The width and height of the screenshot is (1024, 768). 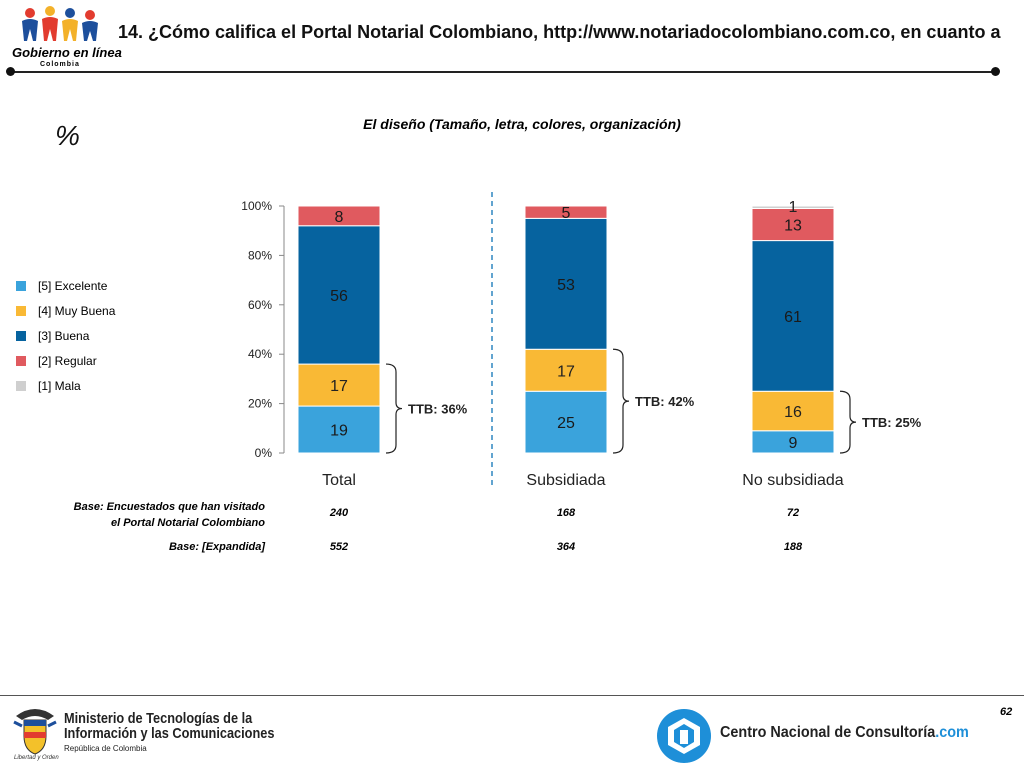 What do you see at coordinates (77, 311) in the screenshot?
I see `legend-label: [4] Muy Buena` at bounding box center [77, 311].